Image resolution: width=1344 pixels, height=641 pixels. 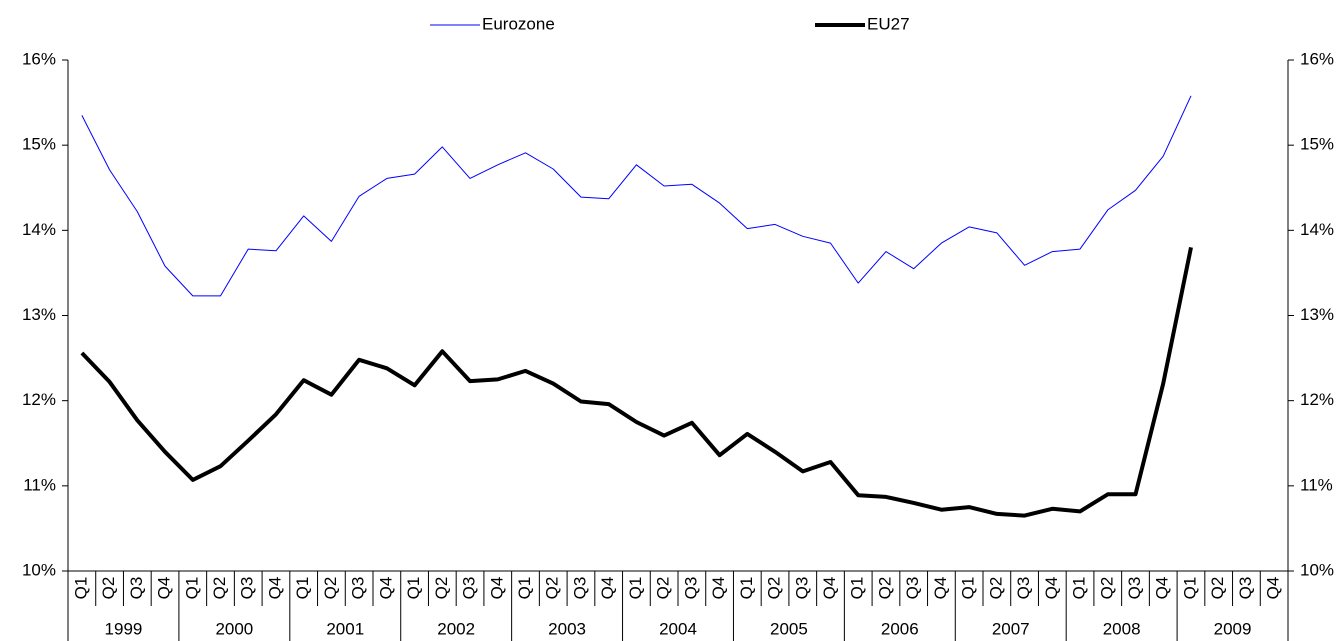 I want to click on y-tick-label: 11%, so click(x=39, y=484).